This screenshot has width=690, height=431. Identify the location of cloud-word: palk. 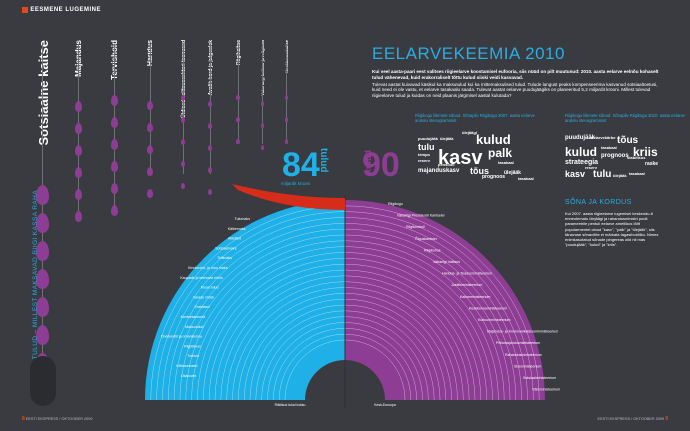
(500, 153).